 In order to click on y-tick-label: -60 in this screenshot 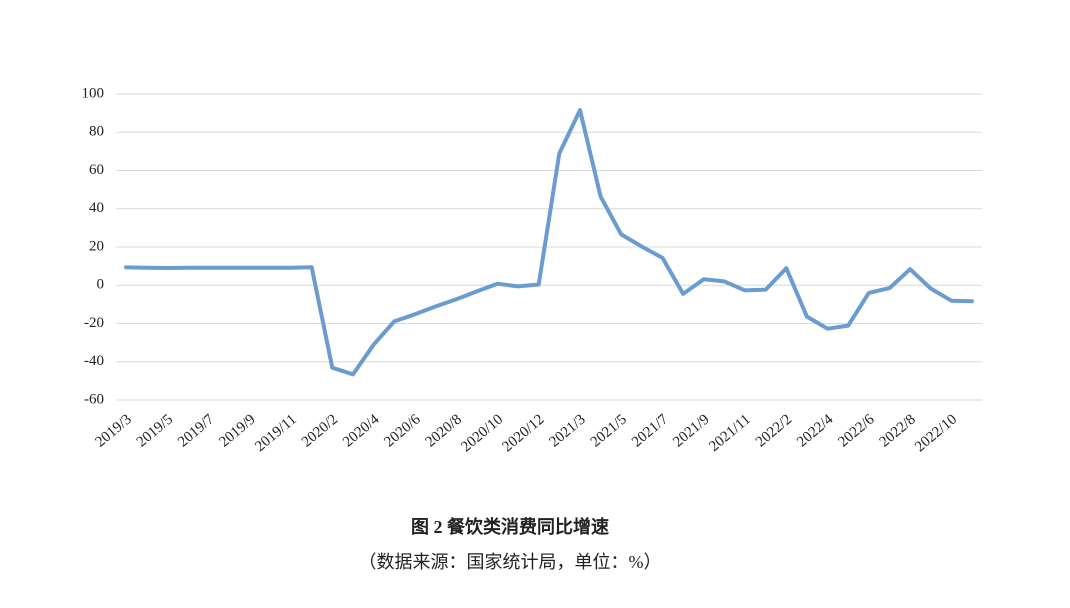, I will do `click(94, 399)`.